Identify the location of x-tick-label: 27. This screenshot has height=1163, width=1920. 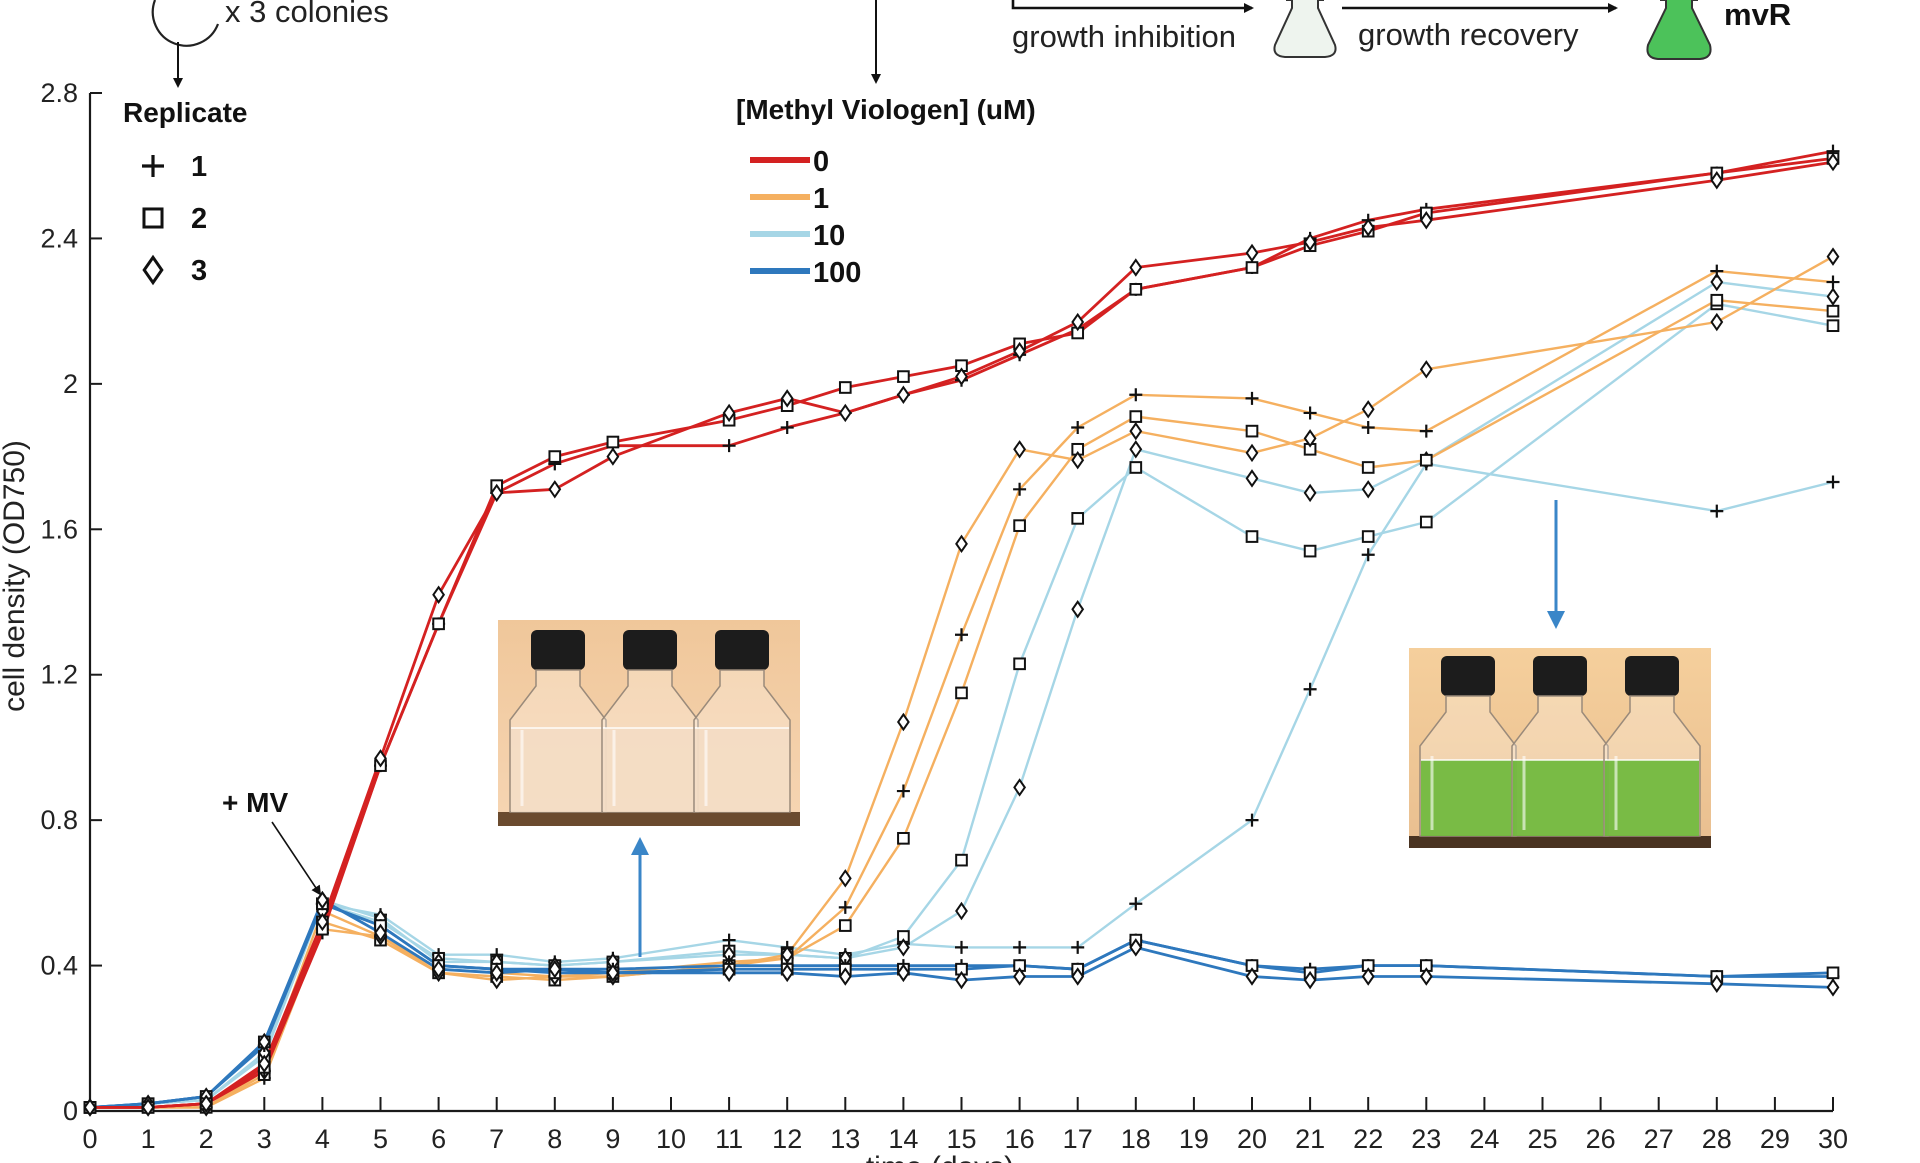
(1659, 1139).